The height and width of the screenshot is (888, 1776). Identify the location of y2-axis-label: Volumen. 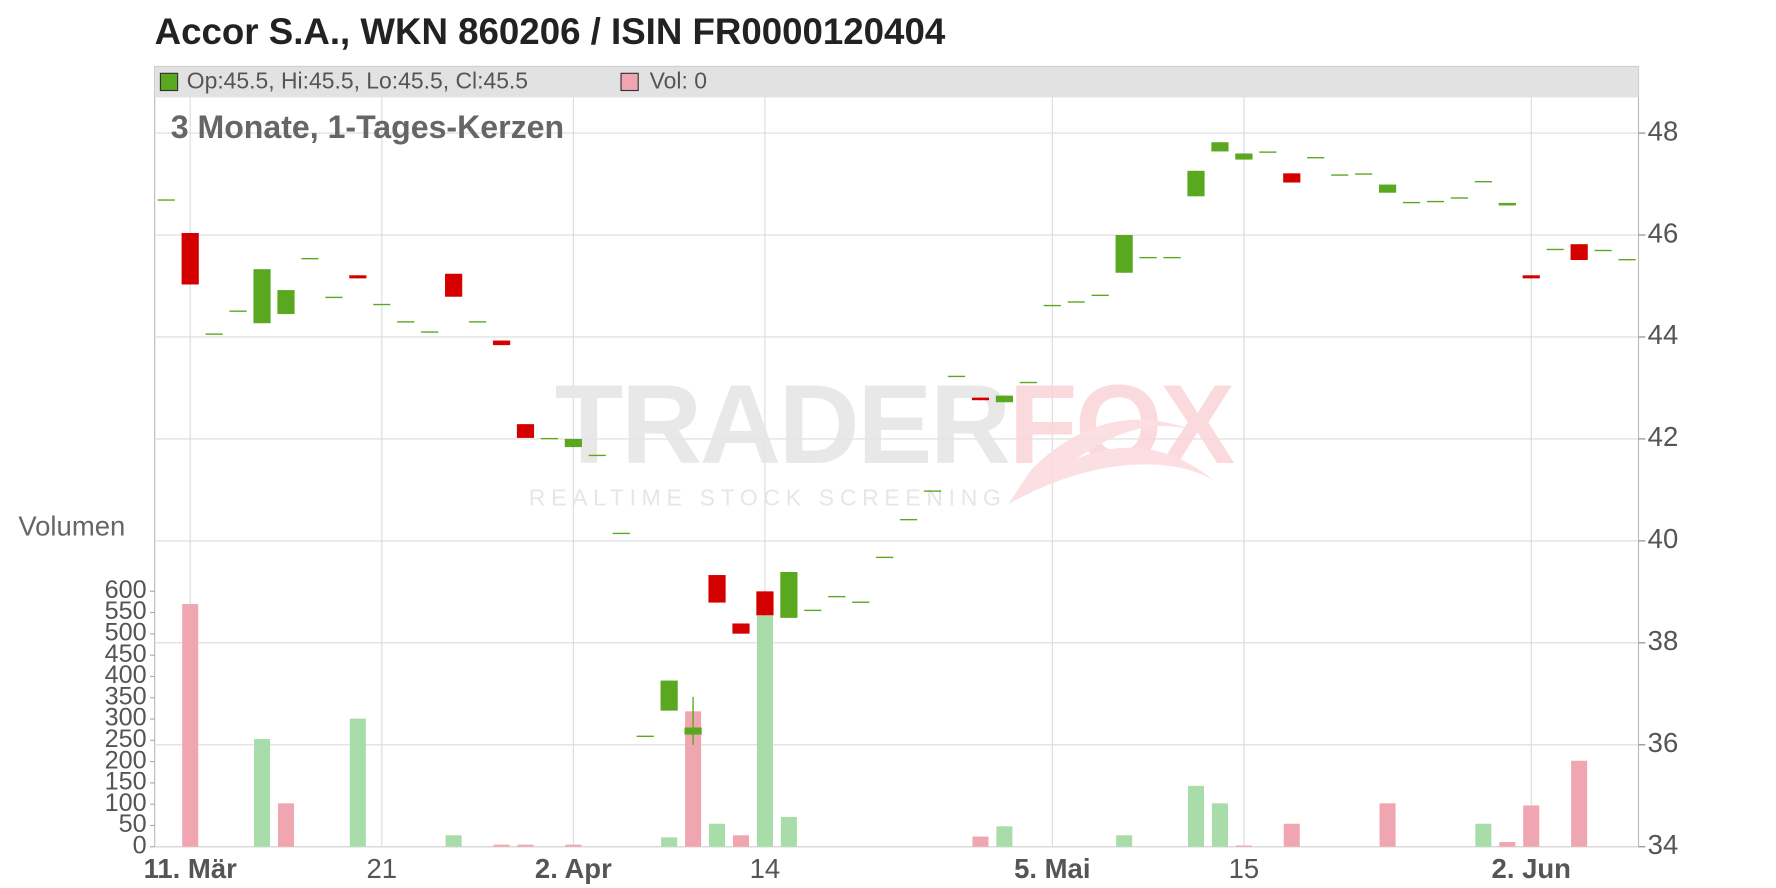
(71, 525).